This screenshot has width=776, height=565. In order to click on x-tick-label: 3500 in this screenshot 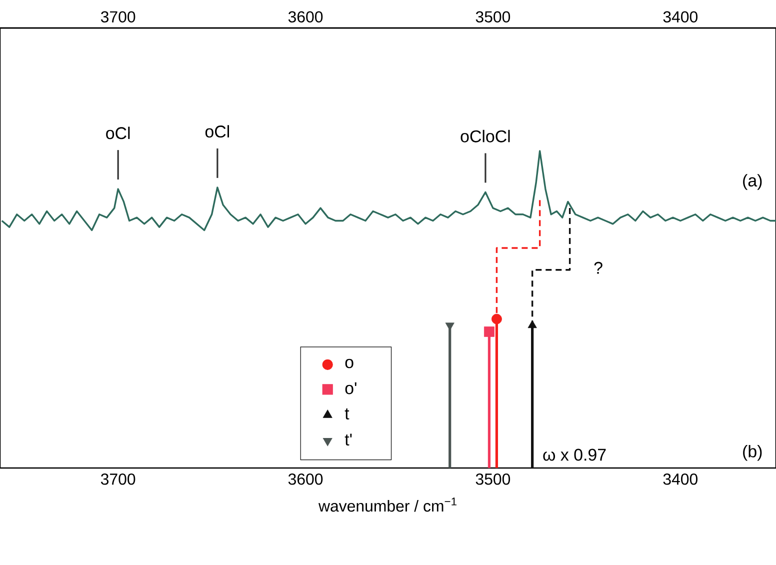, I will do `click(493, 479)`.